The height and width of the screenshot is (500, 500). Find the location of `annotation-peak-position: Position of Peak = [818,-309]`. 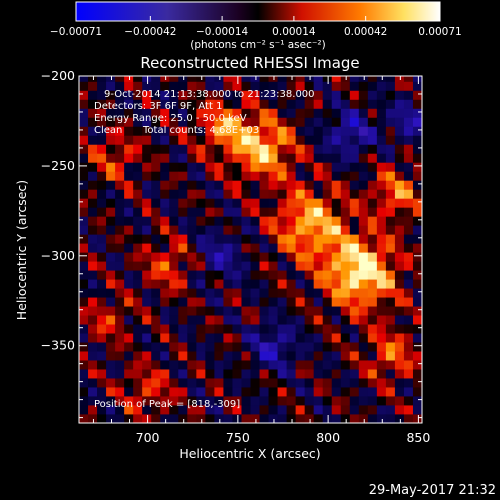

annotation-peak-position: Position of Peak = [818,-309] is located at coordinates (167, 404).